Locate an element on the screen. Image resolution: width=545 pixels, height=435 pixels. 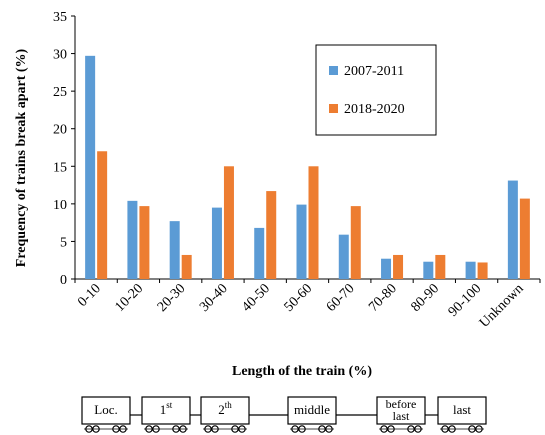
train-car: 1st is located at coordinates (166, 414).